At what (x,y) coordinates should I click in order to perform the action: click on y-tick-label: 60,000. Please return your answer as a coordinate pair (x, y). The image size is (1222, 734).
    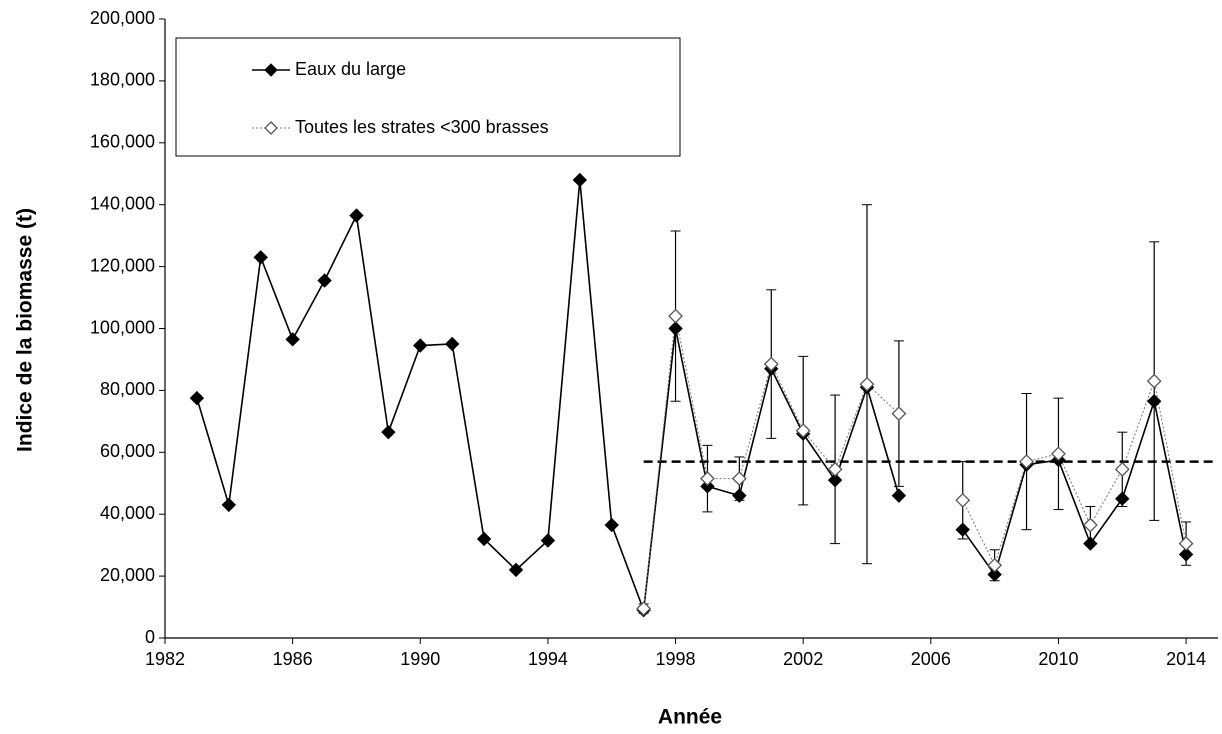
    Looking at the image, I should click on (127, 451).